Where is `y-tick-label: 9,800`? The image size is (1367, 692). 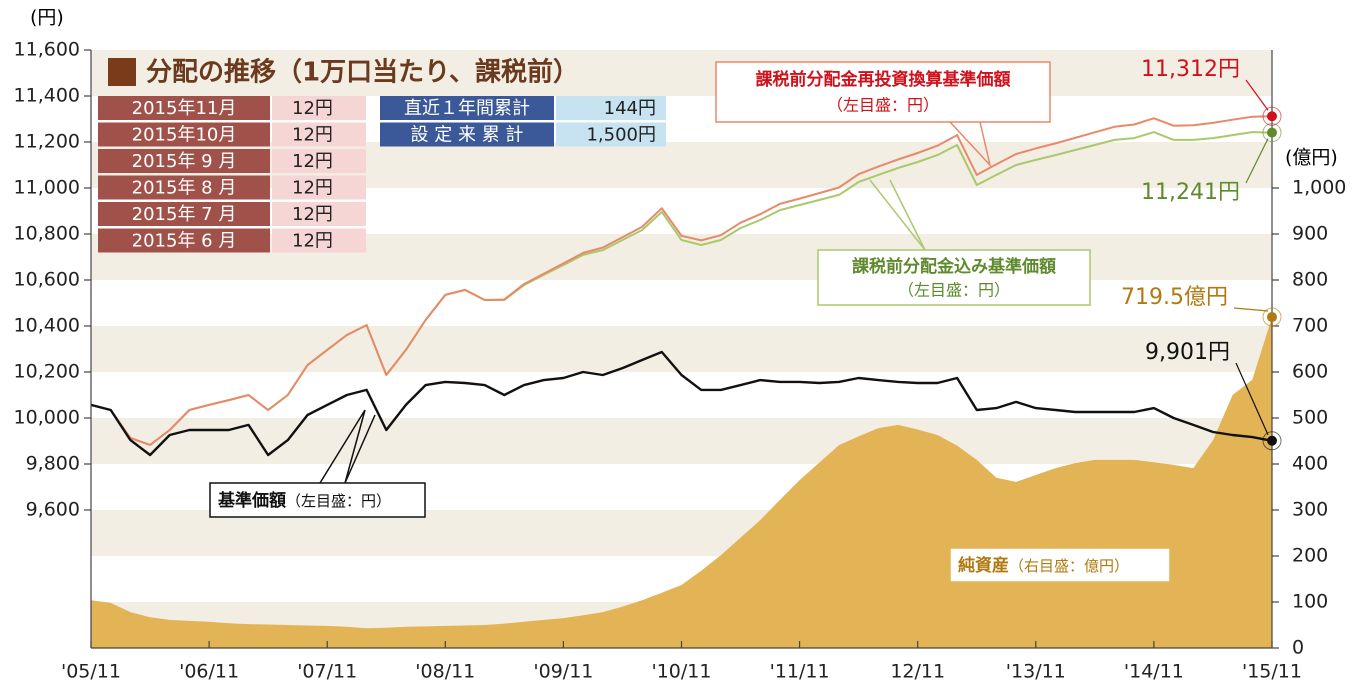
y-tick-label: 9,800 is located at coordinates (53, 464).